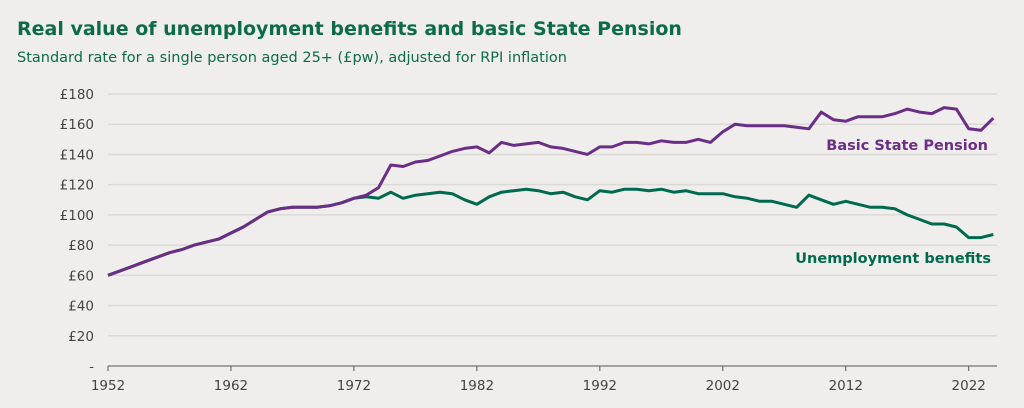  Describe the element at coordinates (477, 386) in the screenshot. I see `x-tick-label: 1982` at that location.